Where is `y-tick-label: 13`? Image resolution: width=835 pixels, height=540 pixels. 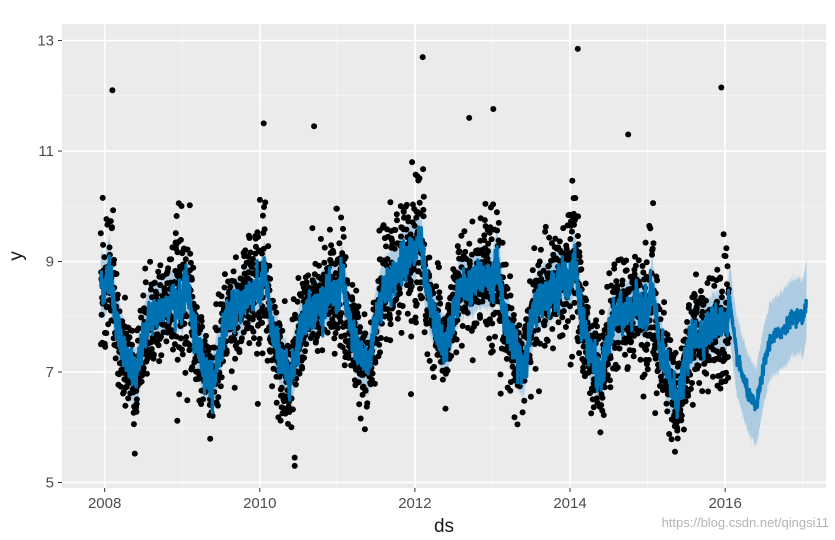
y-tick-label: 13 is located at coordinates (45, 41).